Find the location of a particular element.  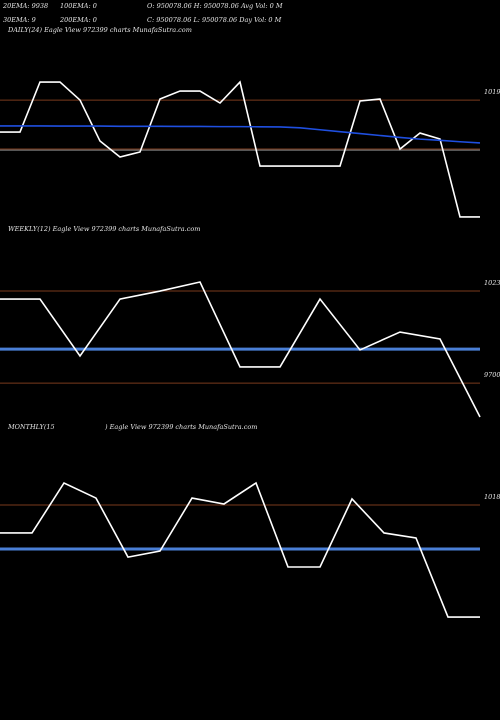

y-tick-label: 9700 is located at coordinates (492, 375).